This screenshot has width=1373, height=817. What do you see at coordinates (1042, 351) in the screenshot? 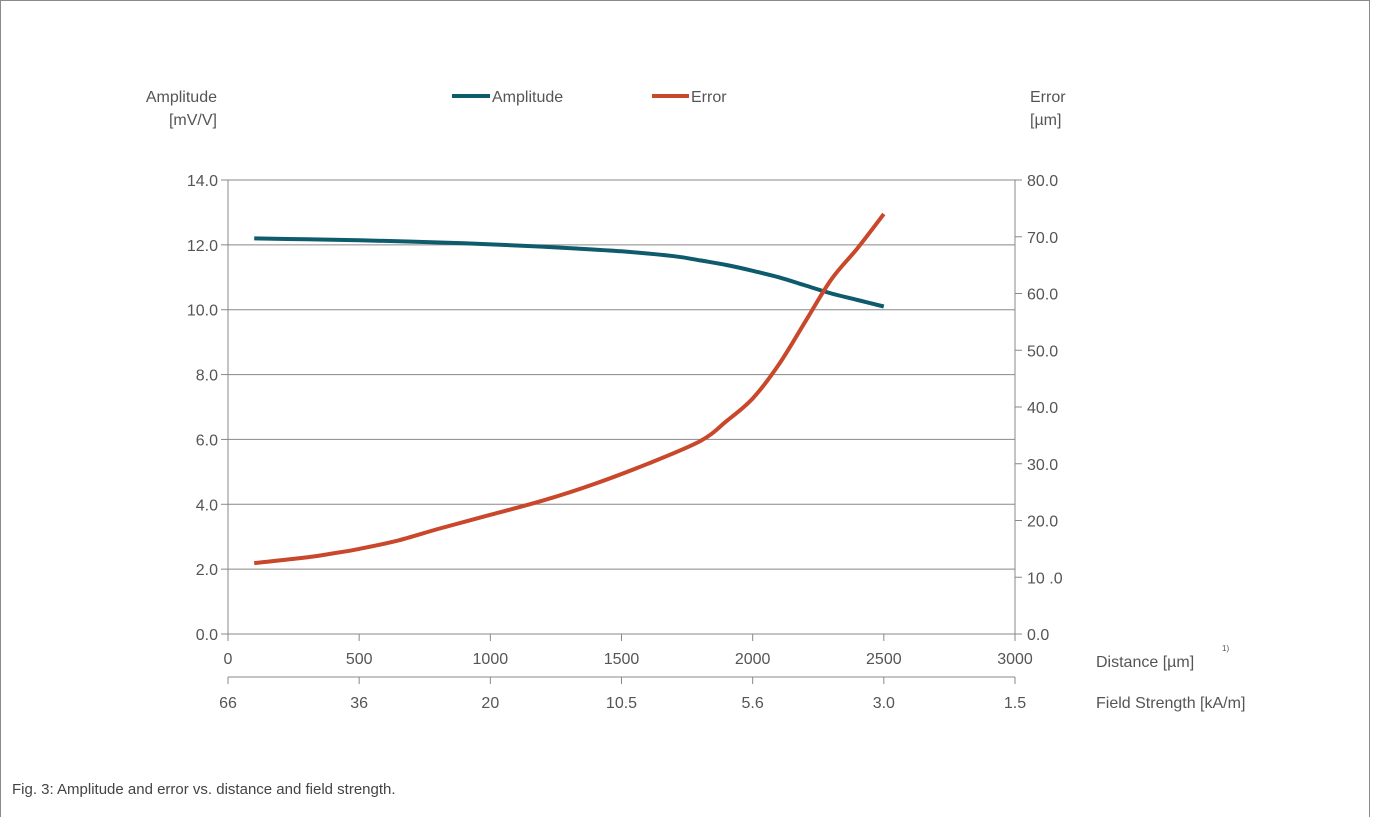
I see `right-tick-label: 50.0` at bounding box center [1042, 351].